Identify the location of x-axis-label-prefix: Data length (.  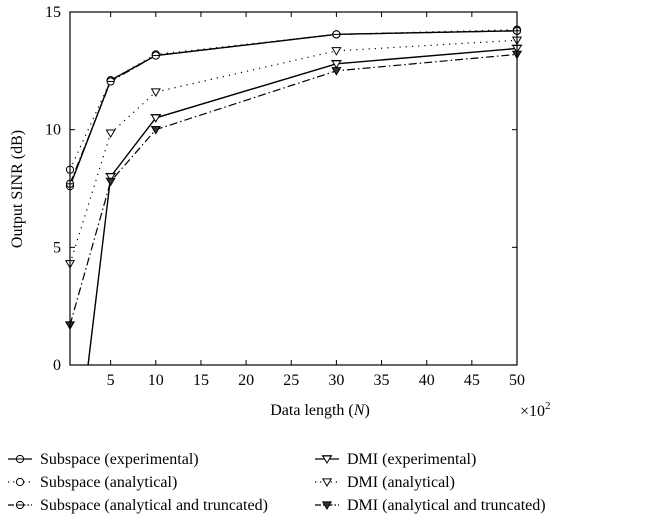
(312, 410).